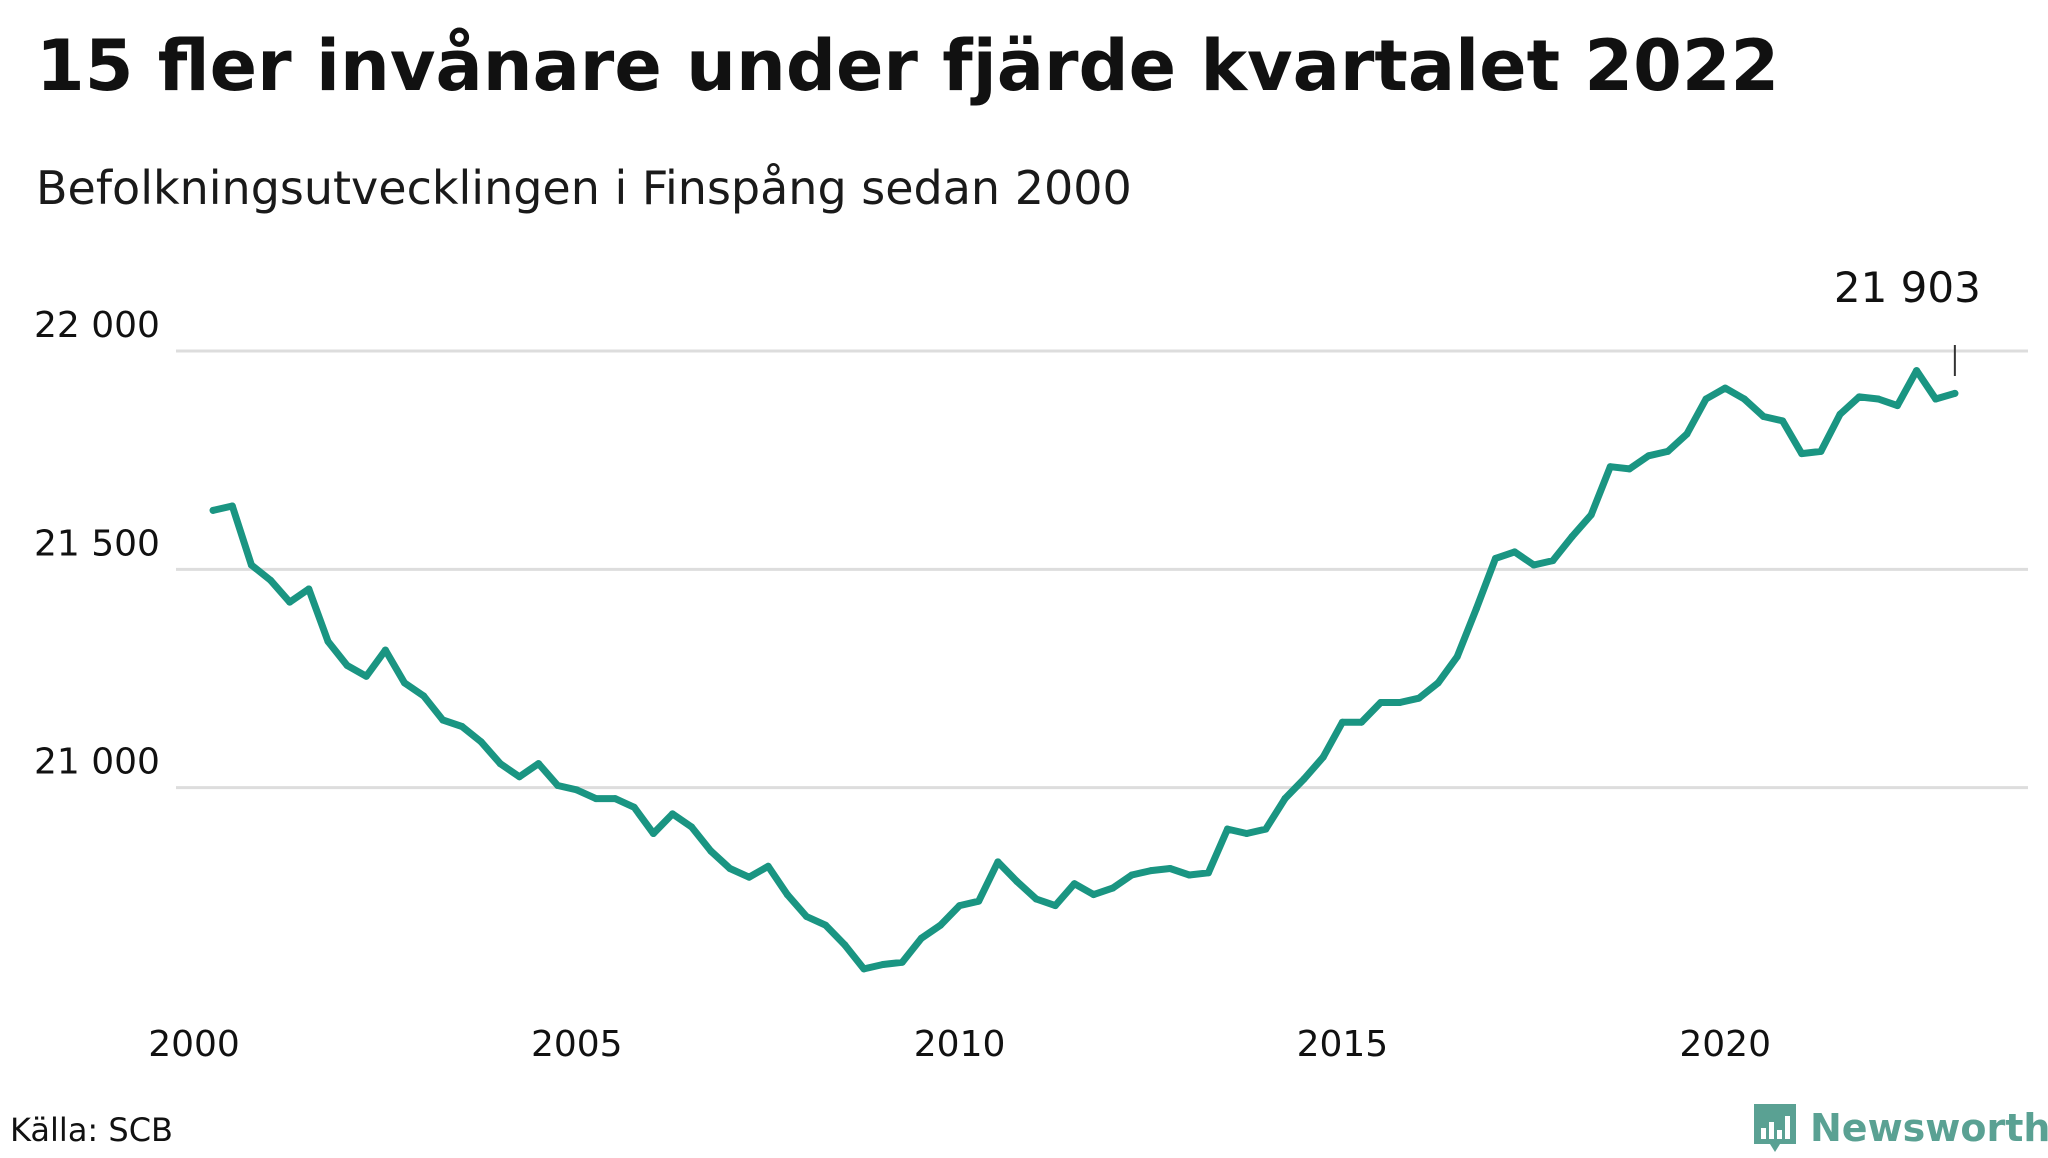  Describe the element at coordinates (1343, 1044) in the screenshot. I see `x-tick-label: 2015` at that location.